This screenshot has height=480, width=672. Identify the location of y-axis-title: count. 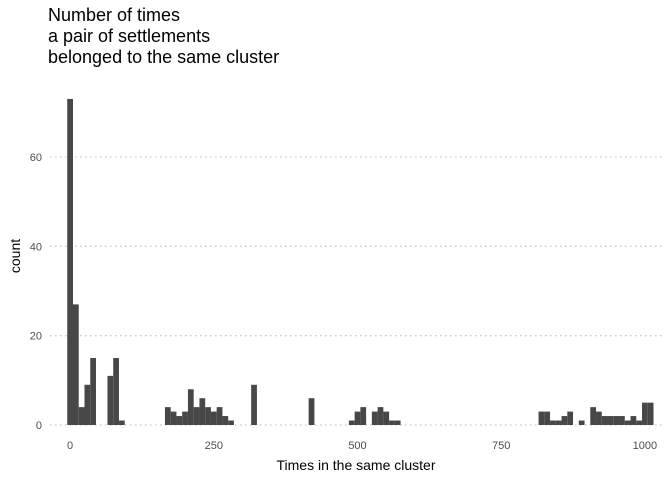
(15, 256).